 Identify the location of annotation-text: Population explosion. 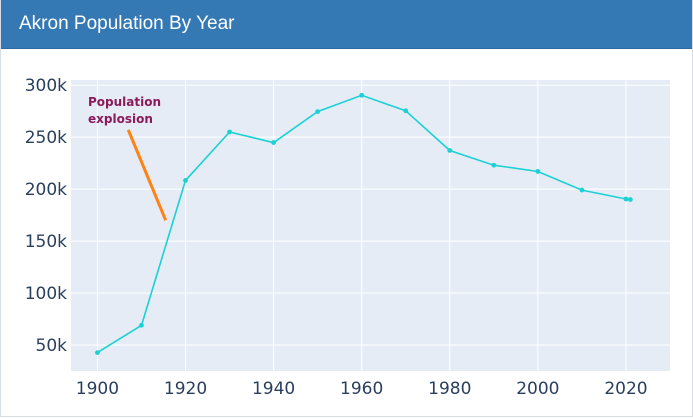
(124, 110).